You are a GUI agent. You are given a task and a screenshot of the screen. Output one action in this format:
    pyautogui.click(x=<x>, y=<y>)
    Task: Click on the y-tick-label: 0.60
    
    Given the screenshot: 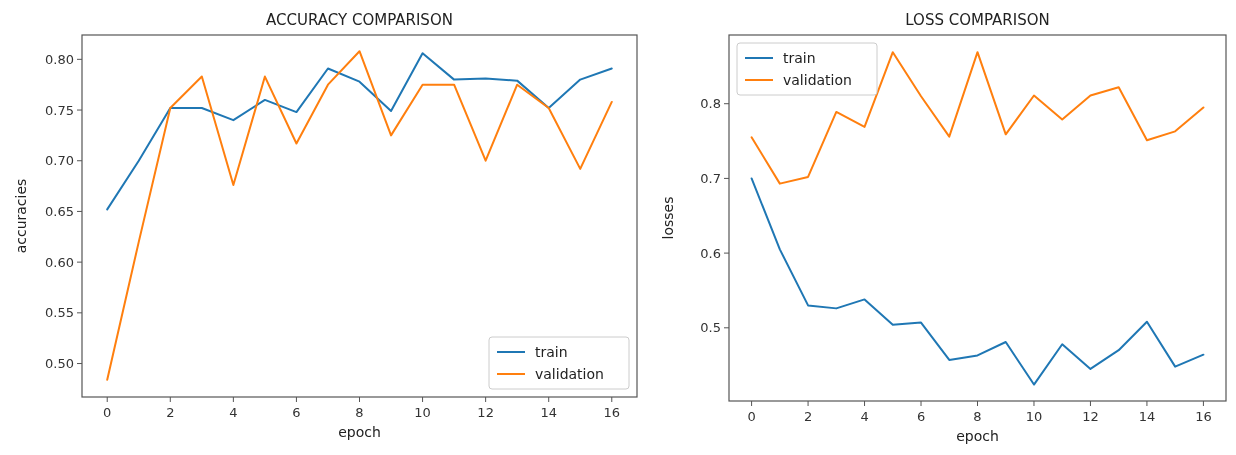 What is the action you would take?
    pyautogui.click(x=59, y=262)
    